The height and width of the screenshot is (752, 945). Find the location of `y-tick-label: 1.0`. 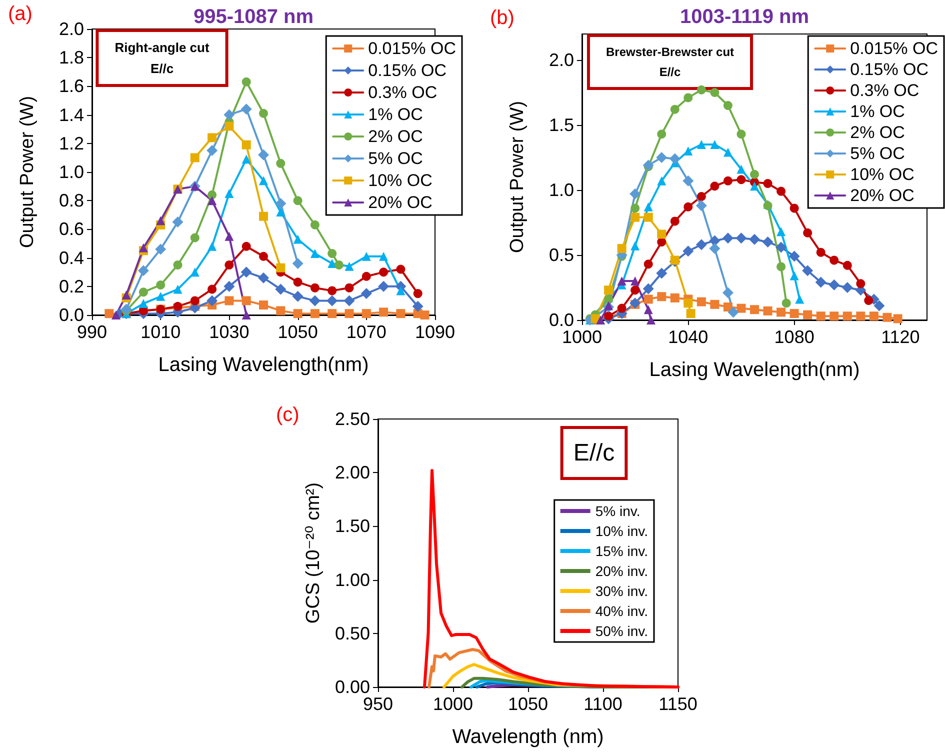

y-tick-label: 1.0 is located at coordinates (71, 172).